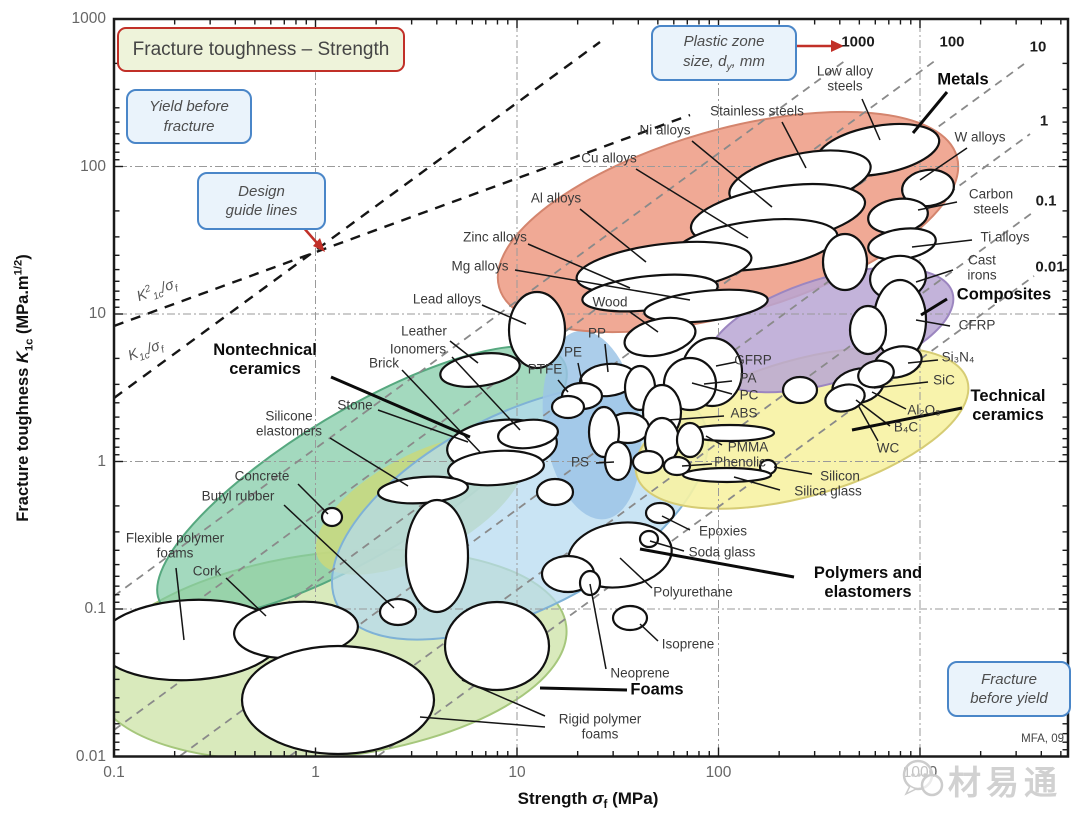  I want to click on leader-cast_irons, so click(934, 276).